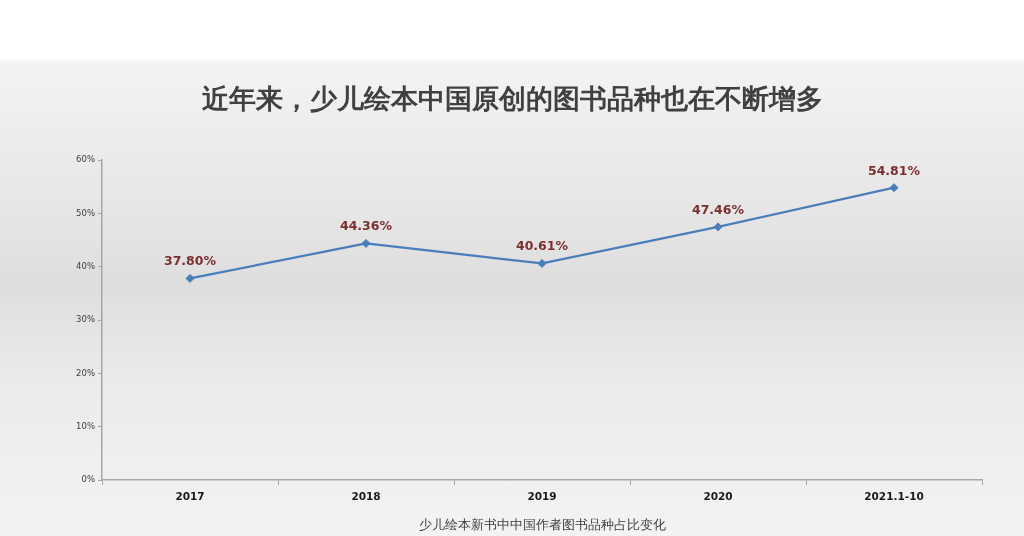 This screenshot has height=536, width=1024. Describe the element at coordinates (85, 372) in the screenshot. I see `y-tick-label: 20%` at that location.